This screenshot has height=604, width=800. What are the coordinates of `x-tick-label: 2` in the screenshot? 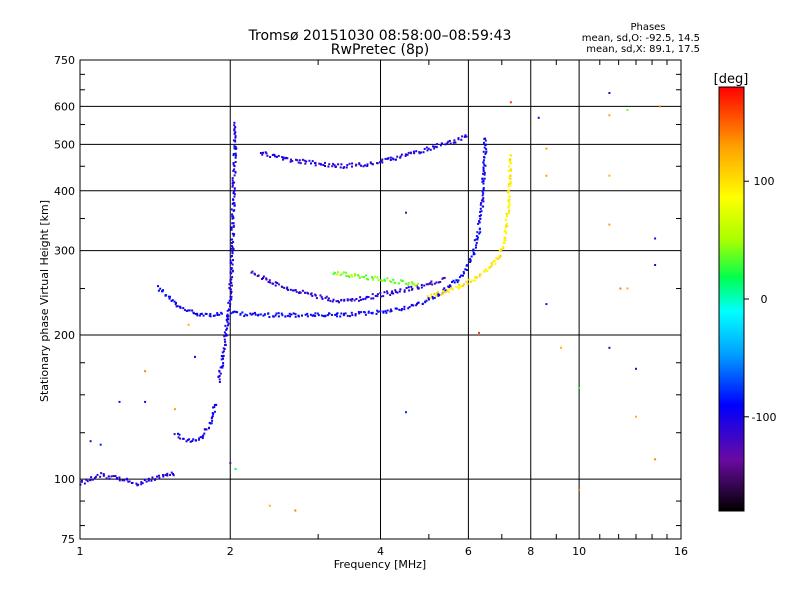 It's located at (230, 551).